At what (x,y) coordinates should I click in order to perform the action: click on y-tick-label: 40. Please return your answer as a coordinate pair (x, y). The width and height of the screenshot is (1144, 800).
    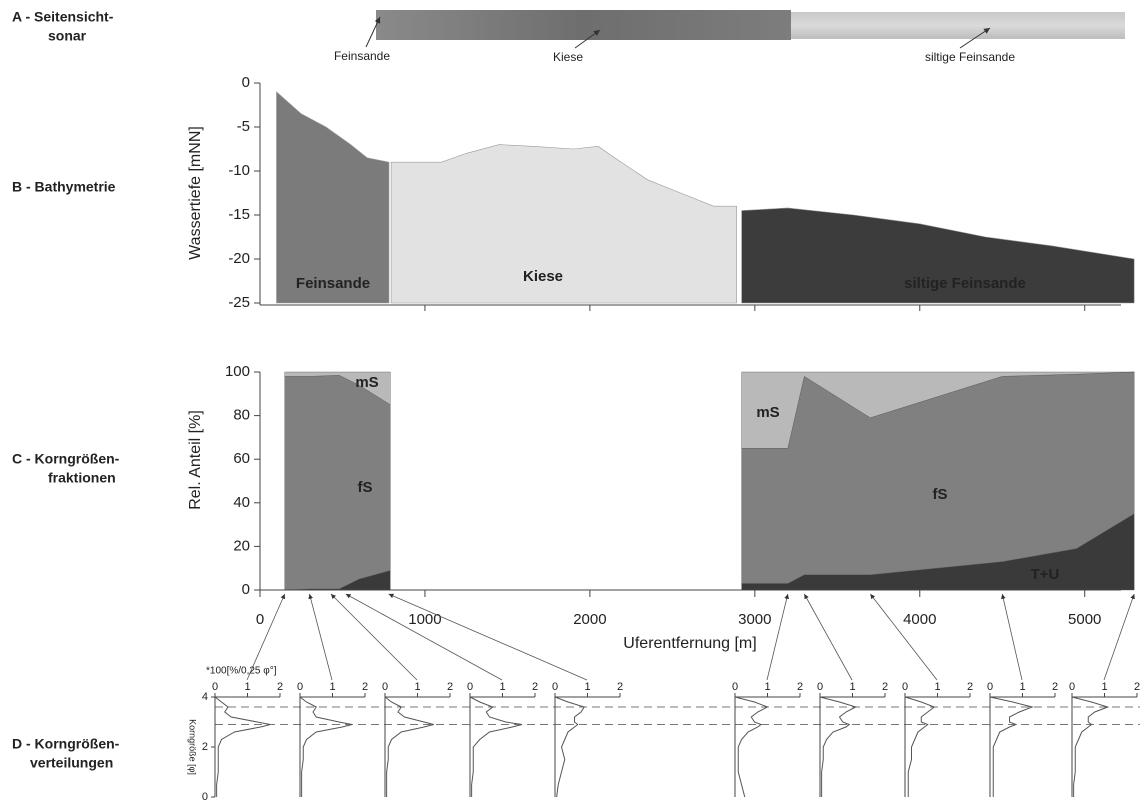
    Looking at the image, I should click on (241, 502).